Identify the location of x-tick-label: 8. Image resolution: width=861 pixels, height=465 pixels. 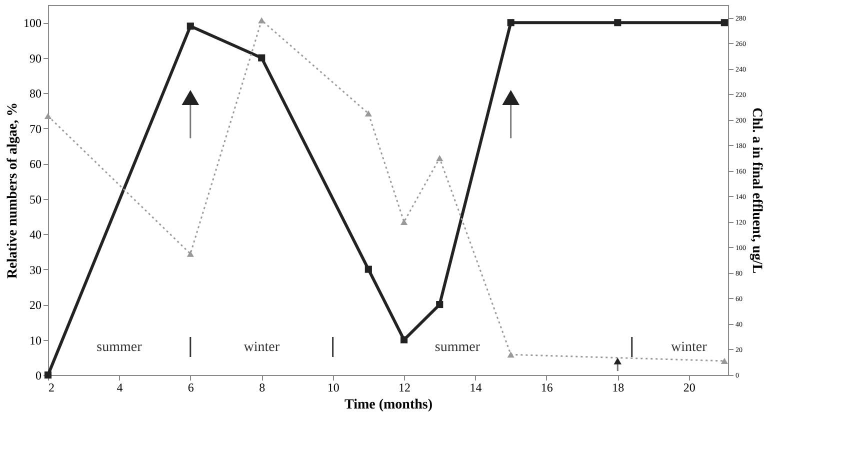
(262, 387).